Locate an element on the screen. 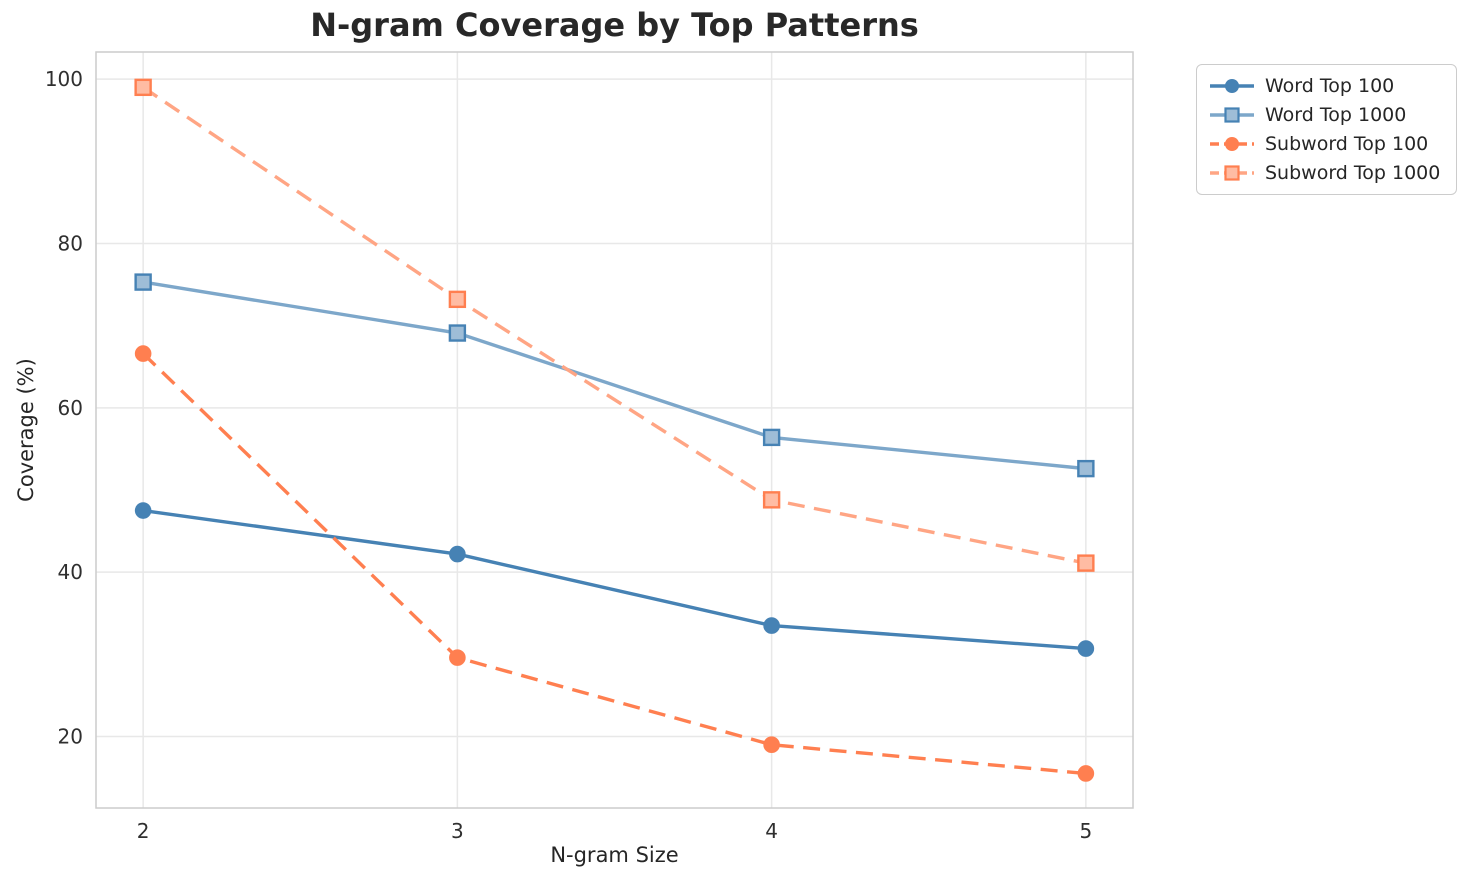  marker-word-top-100-x3 is located at coordinates (457, 554).